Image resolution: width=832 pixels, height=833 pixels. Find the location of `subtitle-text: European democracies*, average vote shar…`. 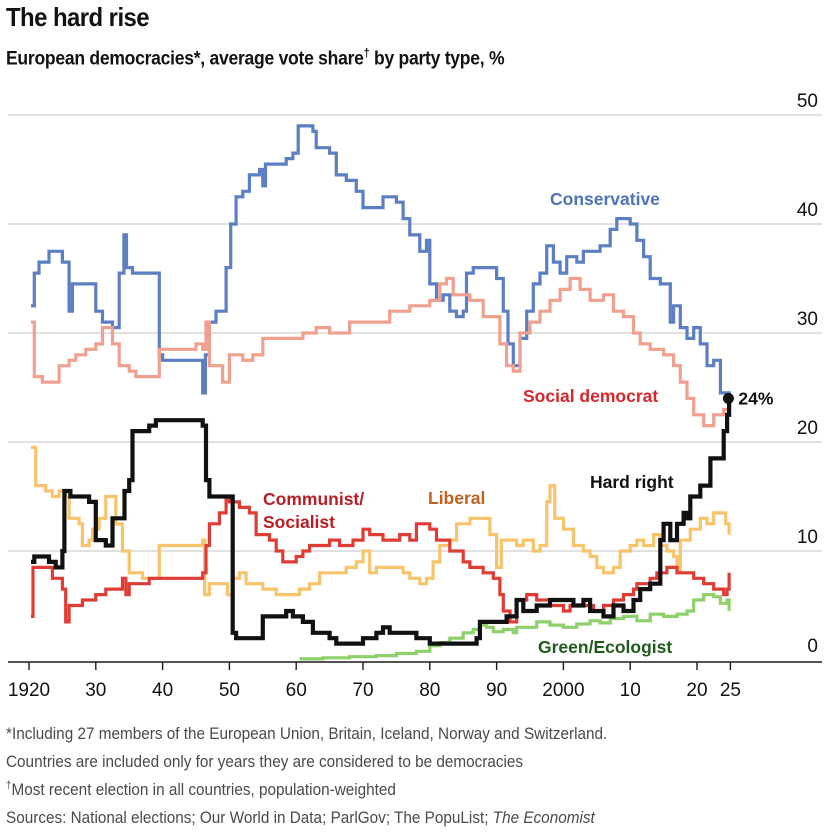

subtitle-text: European democracies*, average vote shar… is located at coordinates (185, 58).